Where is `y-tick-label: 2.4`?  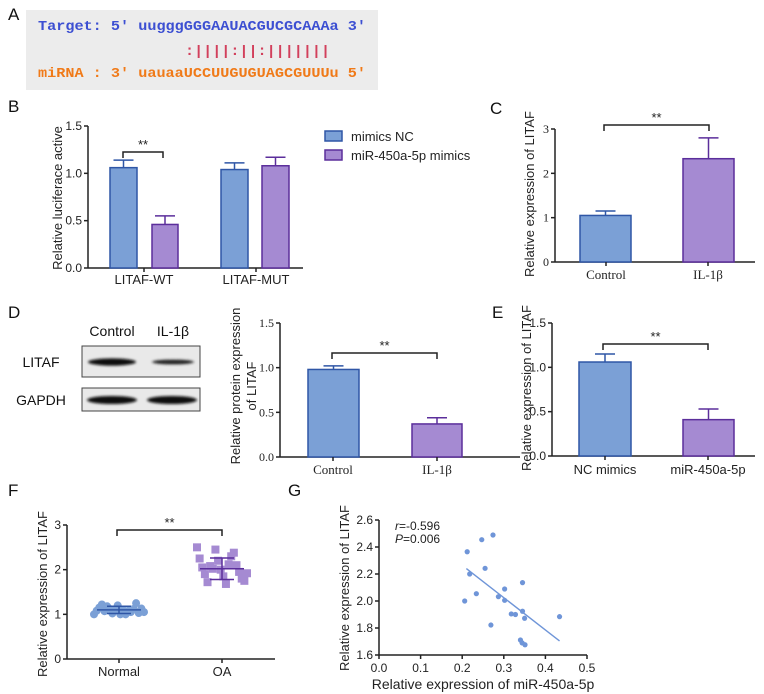
y-tick-label: 2.4 is located at coordinates (364, 547).